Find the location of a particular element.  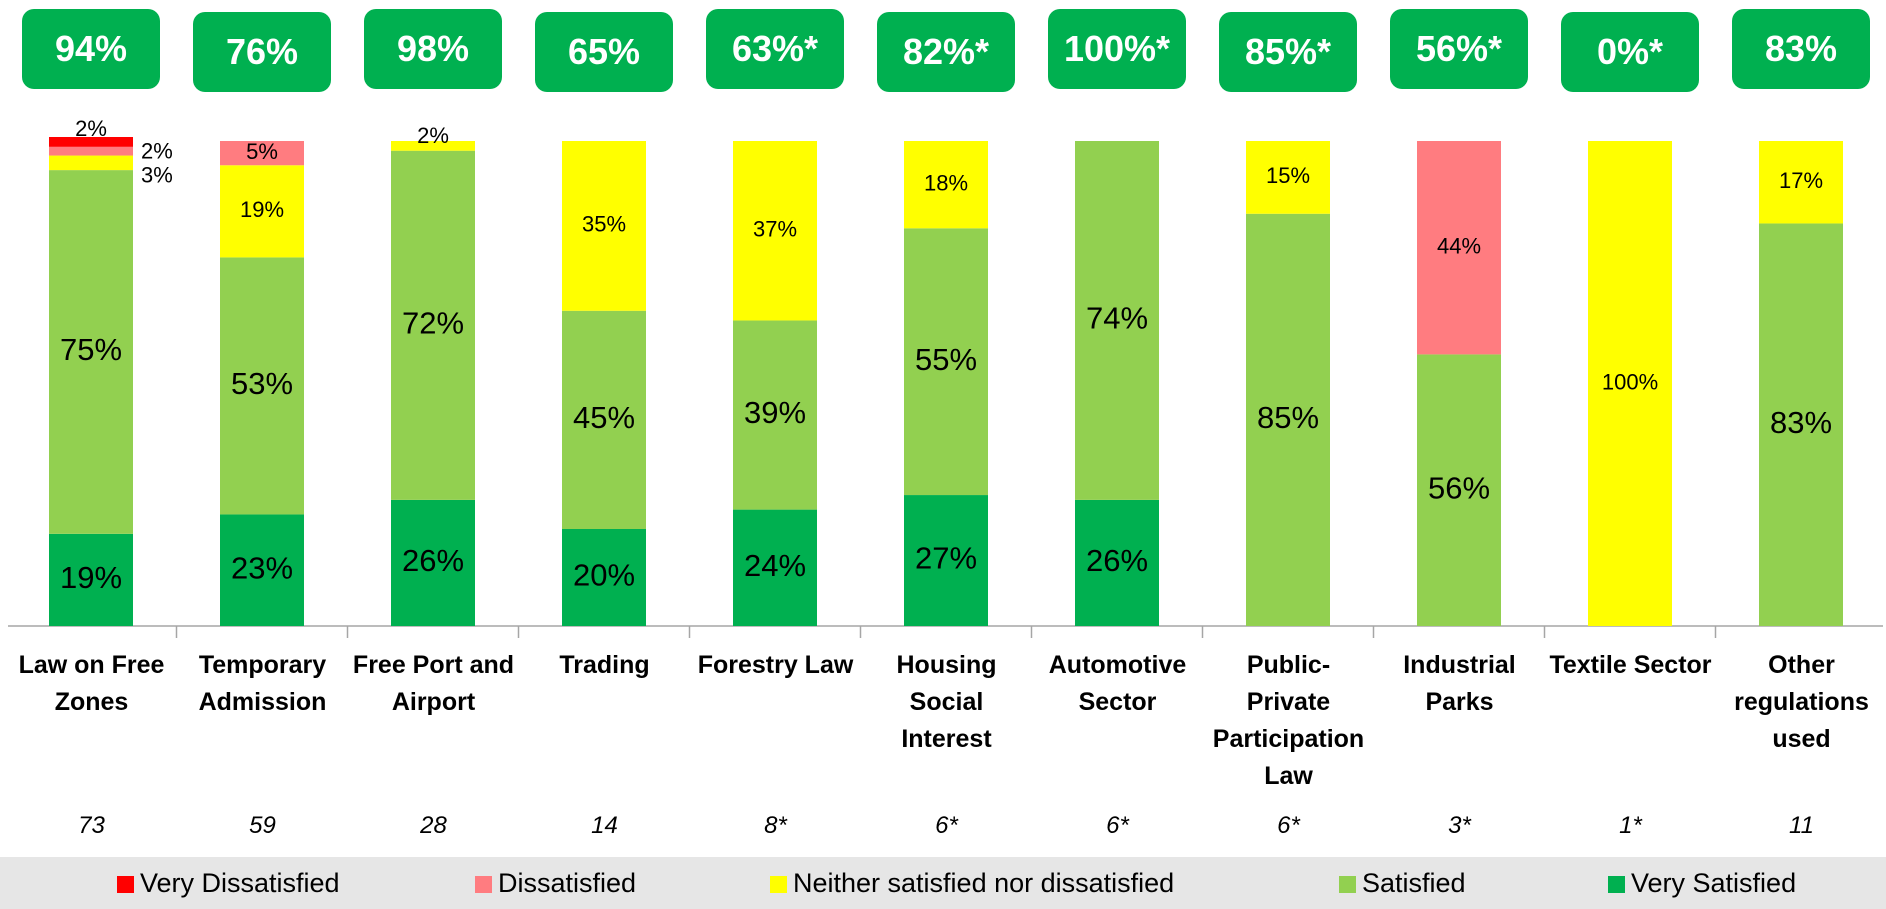

badge: 83% is located at coordinates (1801, 49).